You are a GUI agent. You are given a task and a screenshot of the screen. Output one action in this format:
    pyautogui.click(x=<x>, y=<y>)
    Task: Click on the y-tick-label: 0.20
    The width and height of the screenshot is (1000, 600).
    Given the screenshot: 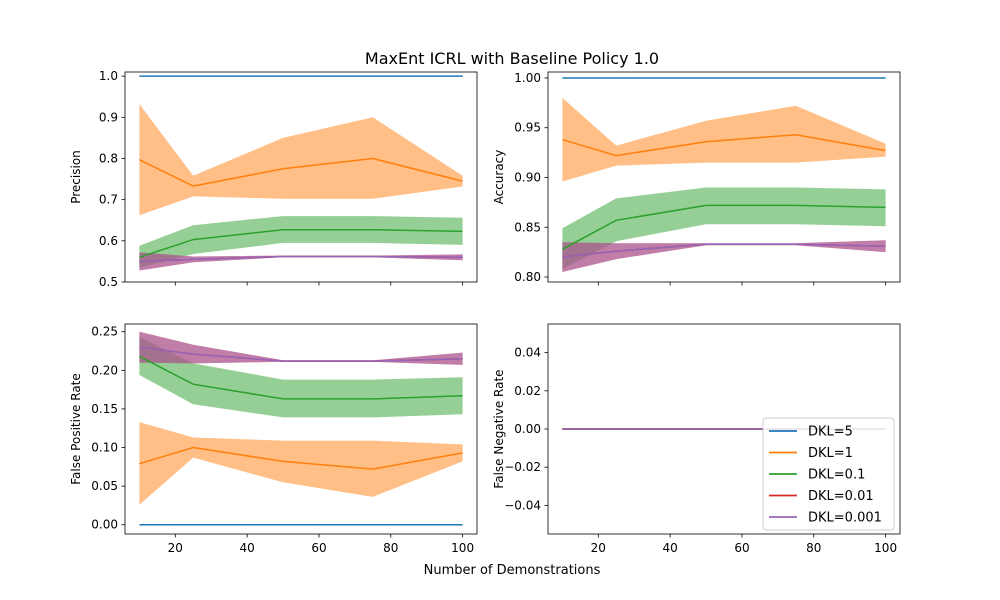 What is the action you would take?
    pyautogui.click(x=104, y=370)
    